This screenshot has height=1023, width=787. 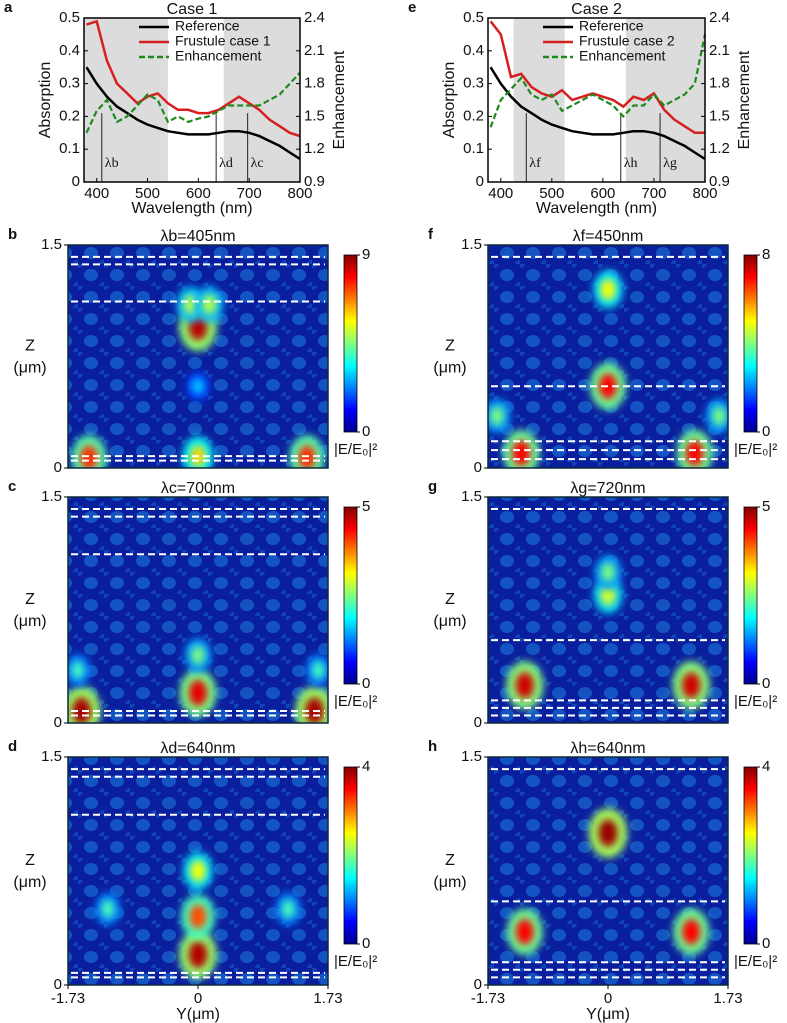 What do you see at coordinates (261, 100) in the screenshot?
I see `shaded-span` at bounding box center [261, 100].